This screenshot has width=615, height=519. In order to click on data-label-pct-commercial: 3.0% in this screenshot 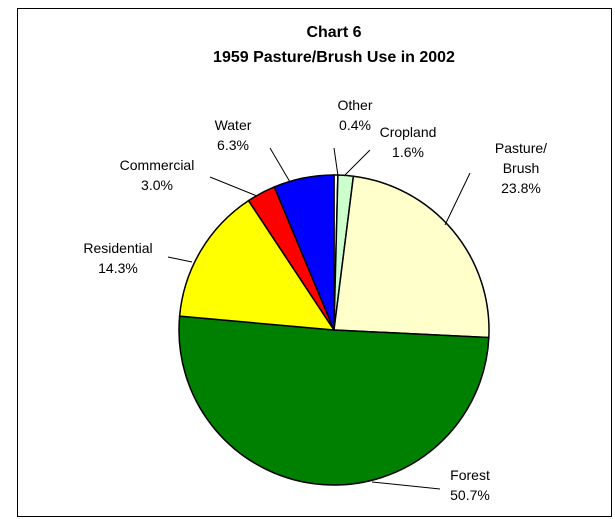, I will do `click(157, 185)`.